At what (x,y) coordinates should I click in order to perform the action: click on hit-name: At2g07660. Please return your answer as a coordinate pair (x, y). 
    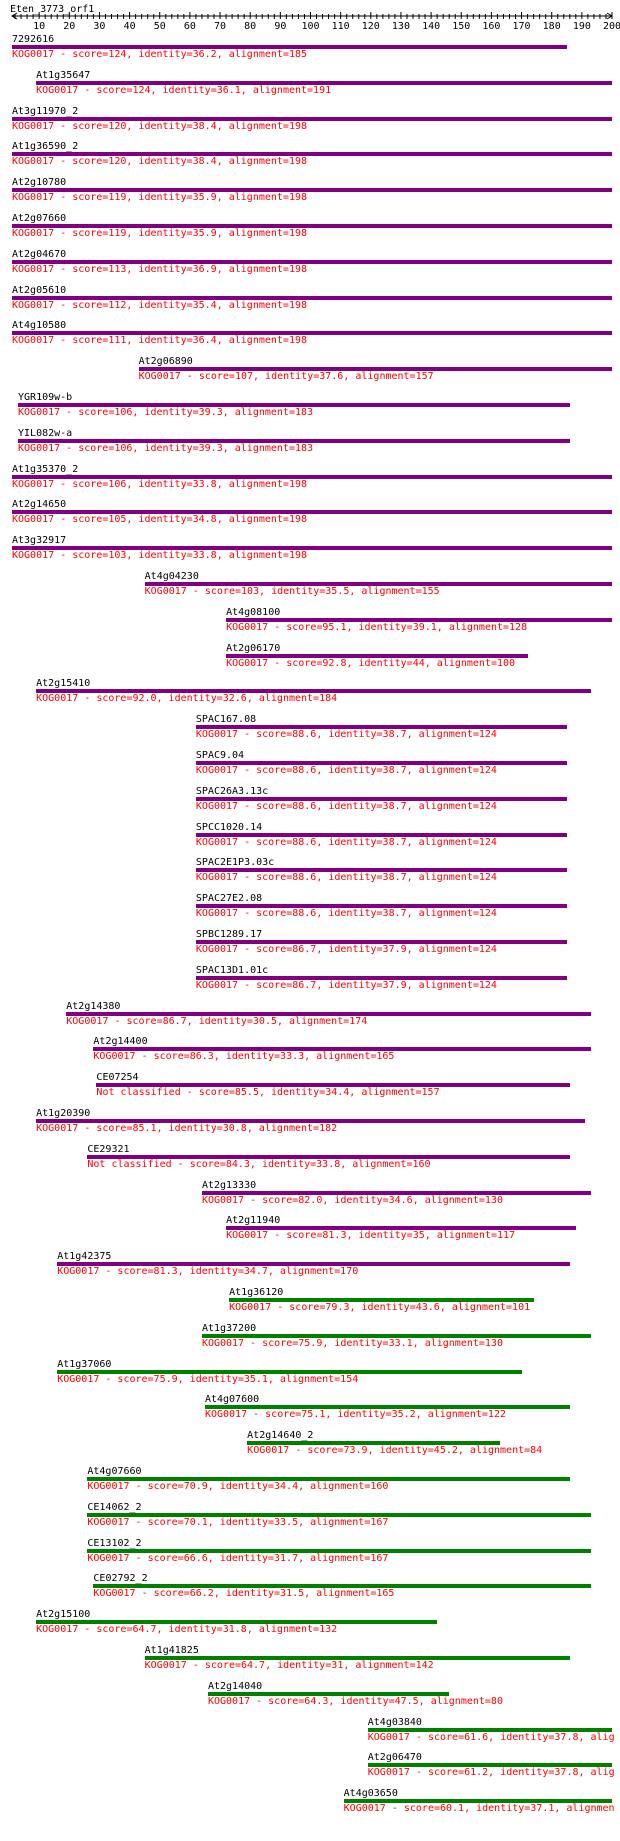
    Looking at the image, I should click on (39, 218).